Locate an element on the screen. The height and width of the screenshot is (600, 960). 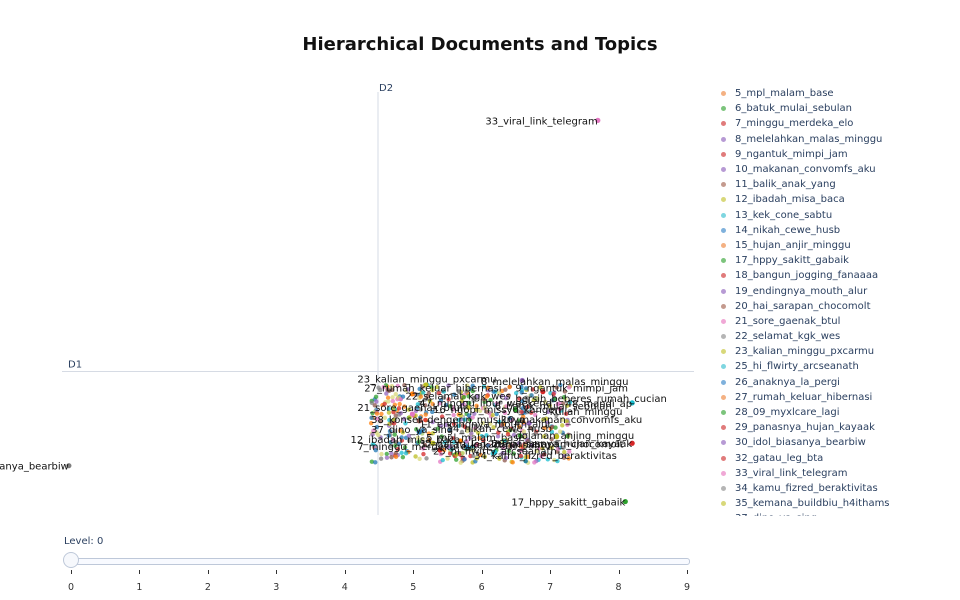
y-axis-label: D2 is located at coordinates (386, 88).